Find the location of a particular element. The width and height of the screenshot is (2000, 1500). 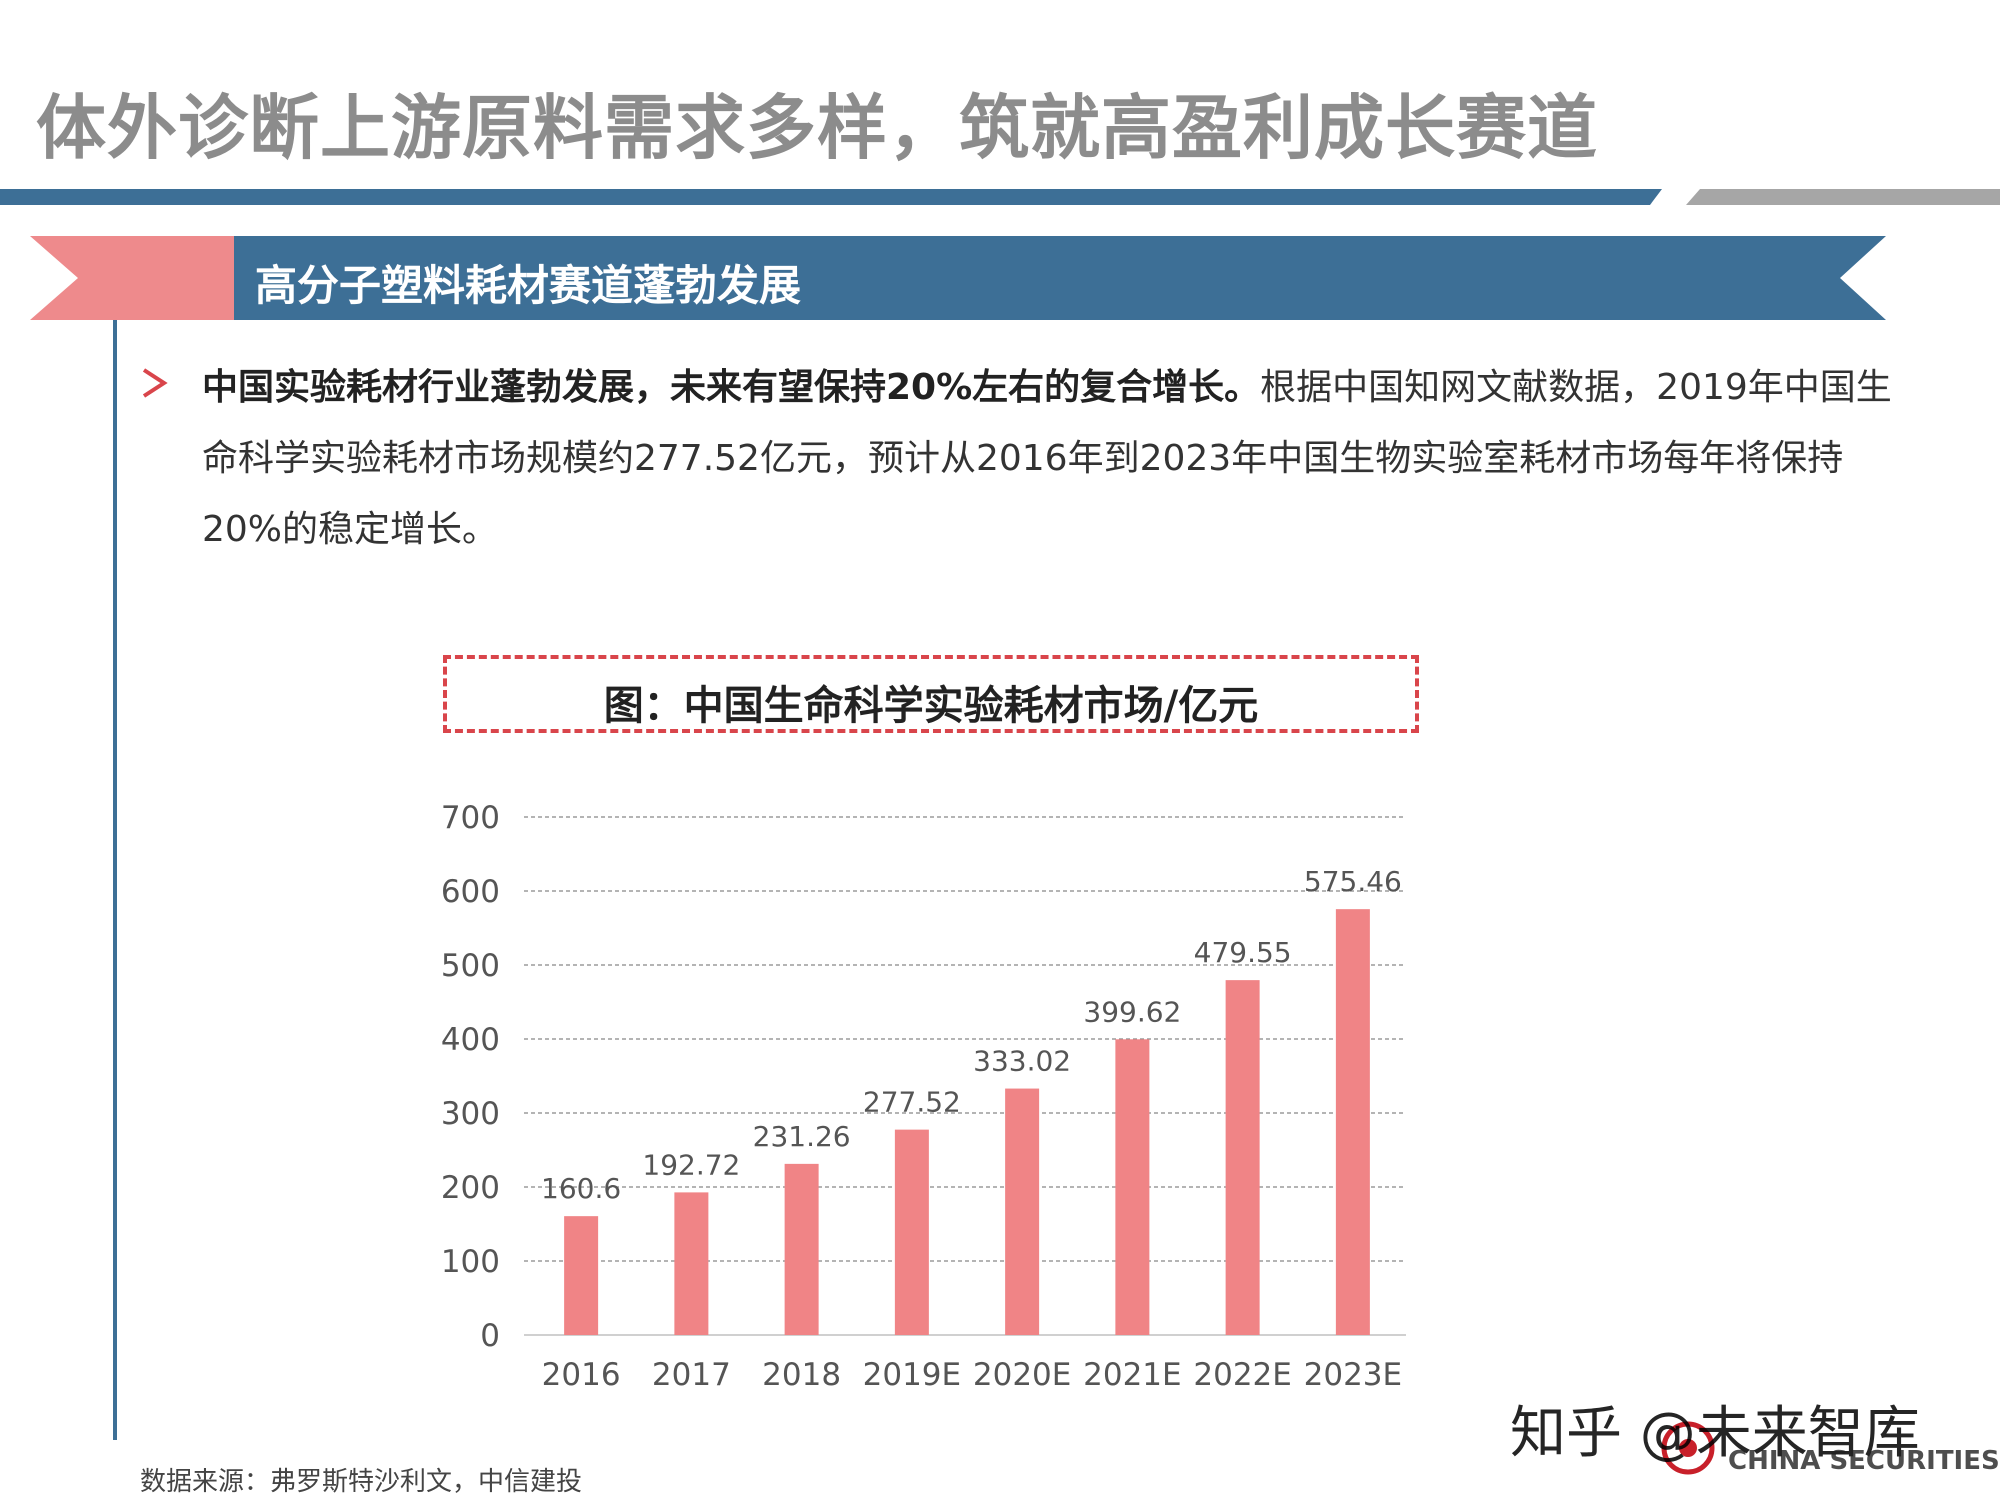

y-tick-label: 200 is located at coordinates (470, 1188).